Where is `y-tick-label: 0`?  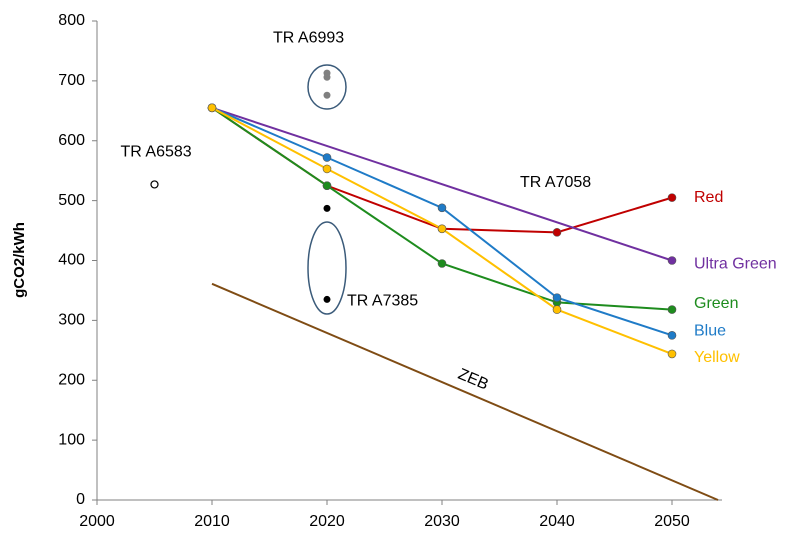 y-tick-label: 0 is located at coordinates (80, 499).